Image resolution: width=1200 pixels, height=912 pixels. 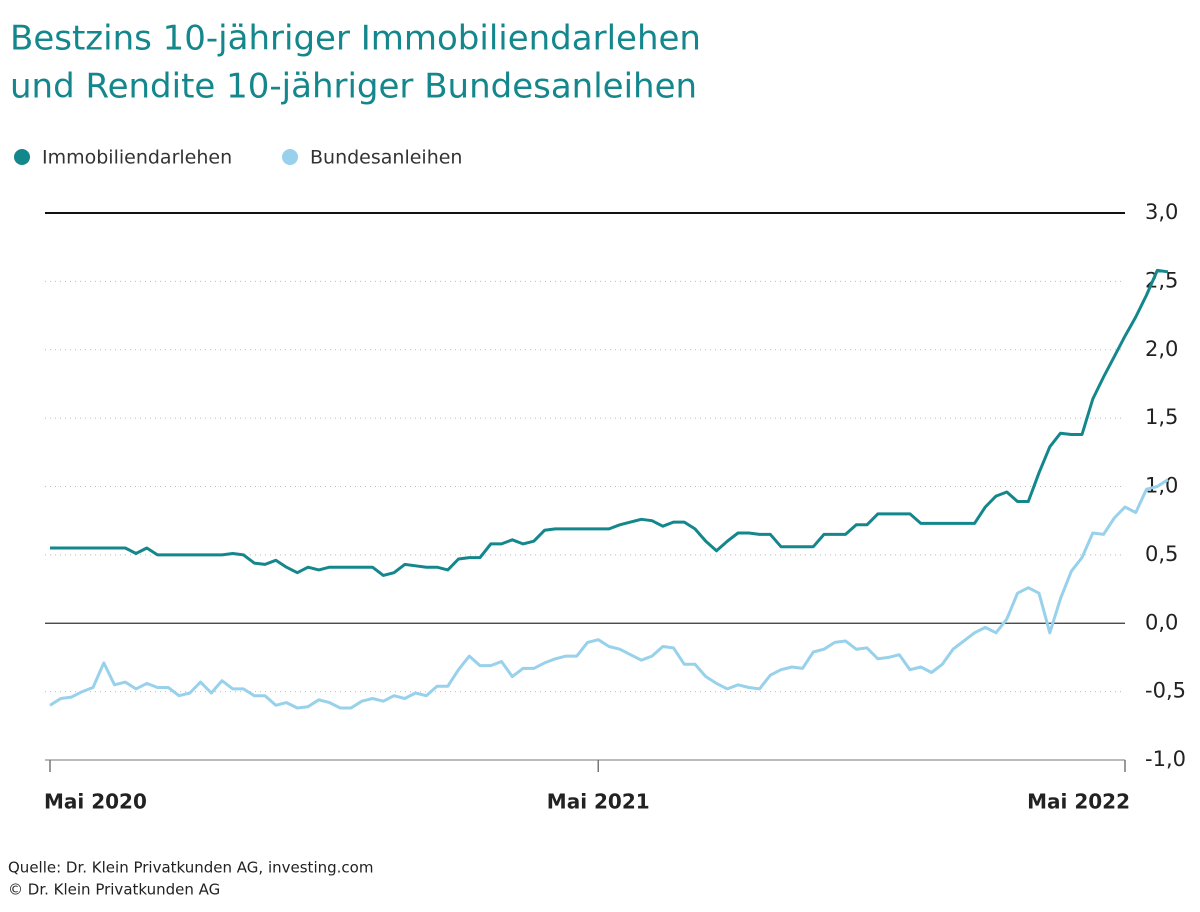 I want to click on y-tick-label: 1,5, so click(x=1161, y=417).